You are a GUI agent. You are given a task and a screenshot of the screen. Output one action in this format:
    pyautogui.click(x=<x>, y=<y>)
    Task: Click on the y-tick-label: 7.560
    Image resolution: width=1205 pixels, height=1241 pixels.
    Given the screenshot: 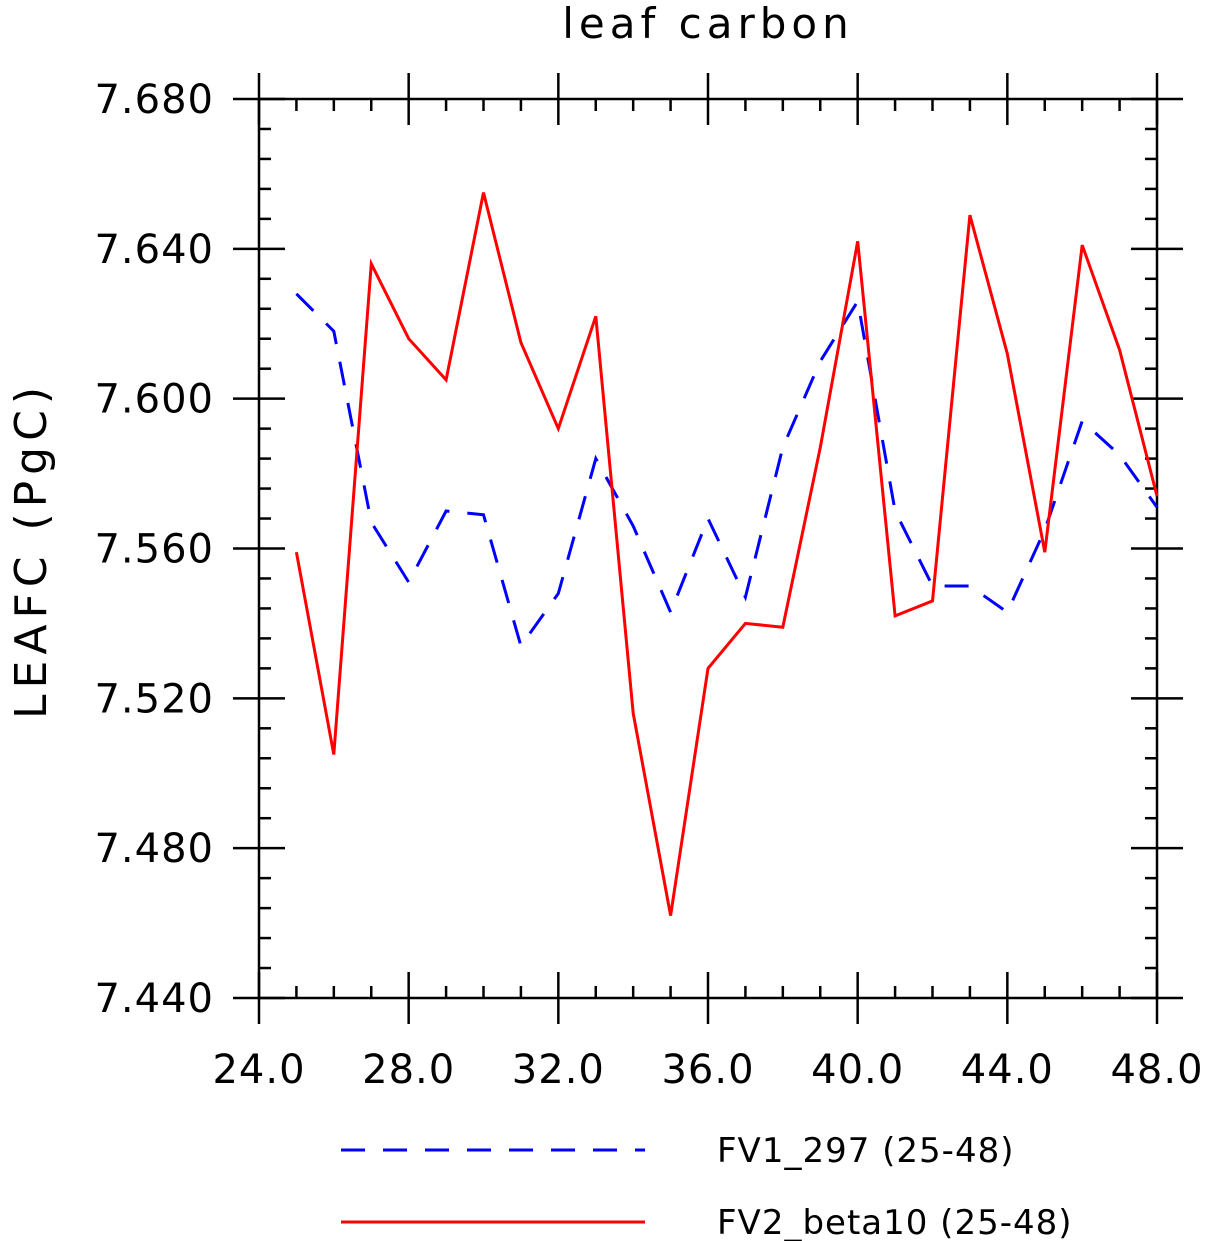 What is the action you would take?
    pyautogui.click(x=154, y=550)
    